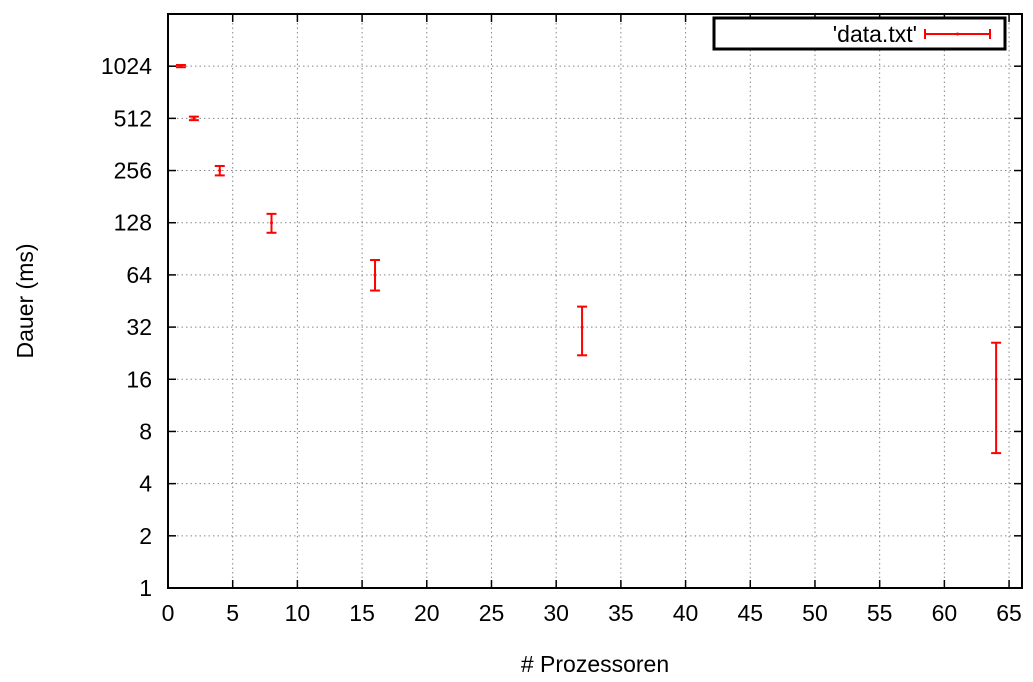 This screenshot has height=682, width=1033. Describe the element at coordinates (133, 223) in the screenshot. I see `y-tick-label: 128` at that location.